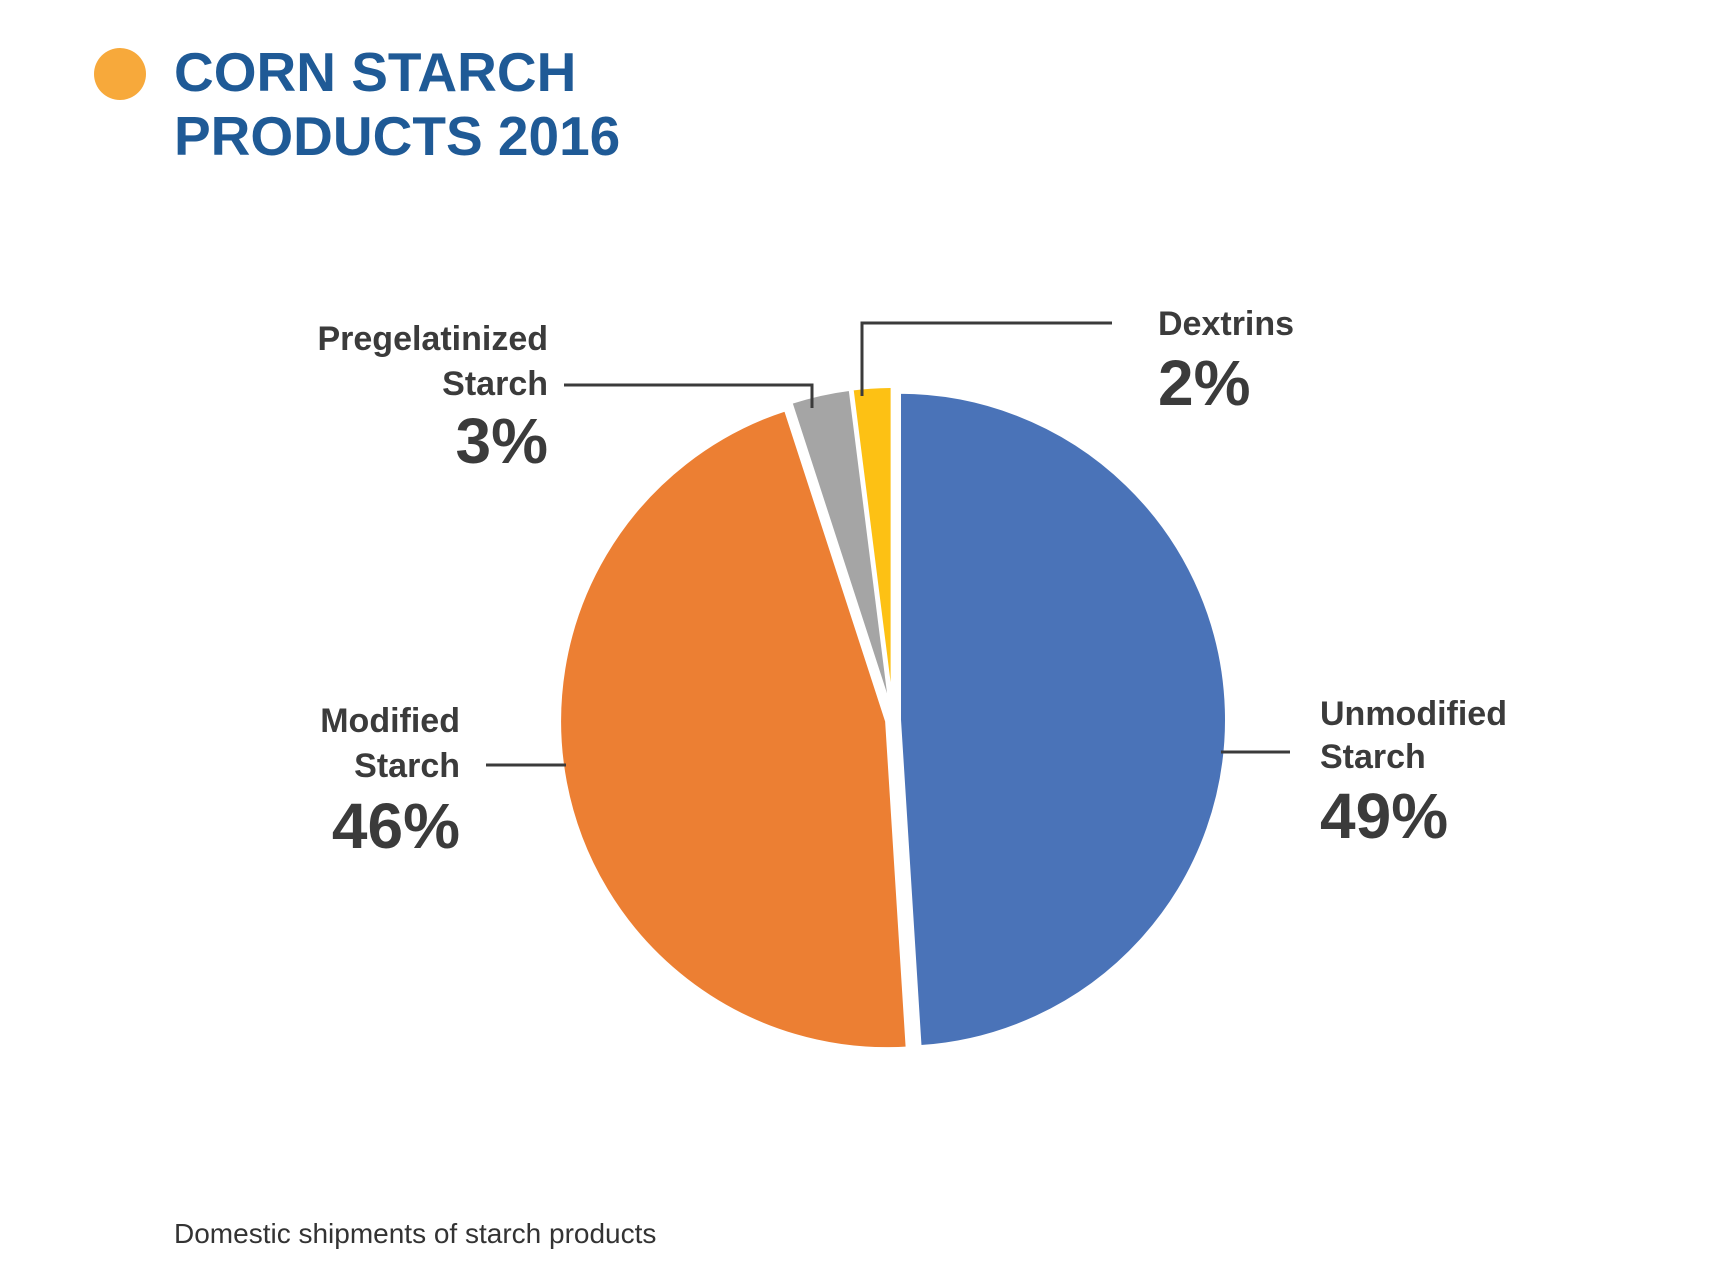 This screenshot has height=1278, width=1722. I want to click on slice-label-pregelatinized-name-1: Pregelatinized, so click(432, 339).